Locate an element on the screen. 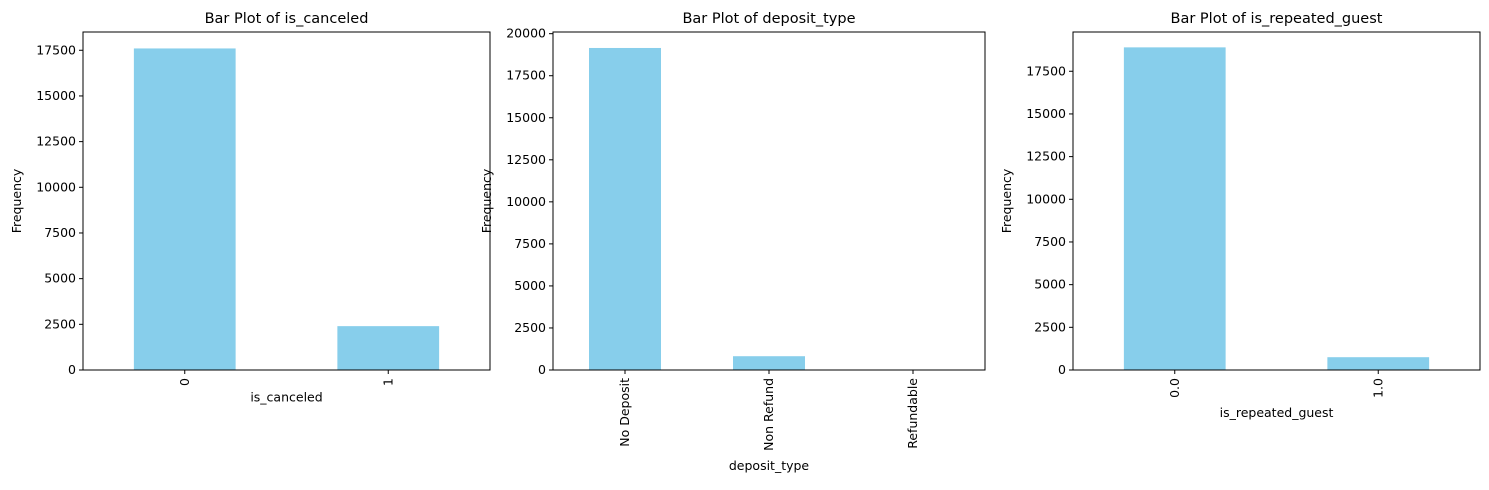 The image size is (1489, 490). chart-title: Bar Plot of is_canceled is located at coordinates (287, 19).